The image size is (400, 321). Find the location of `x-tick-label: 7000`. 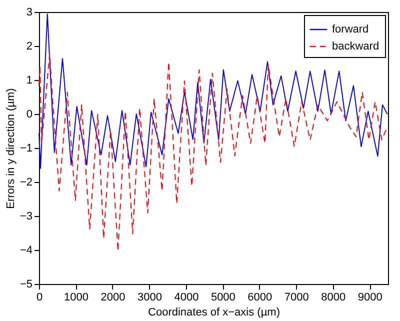

x-tick-label: 7000 is located at coordinates (296, 298).